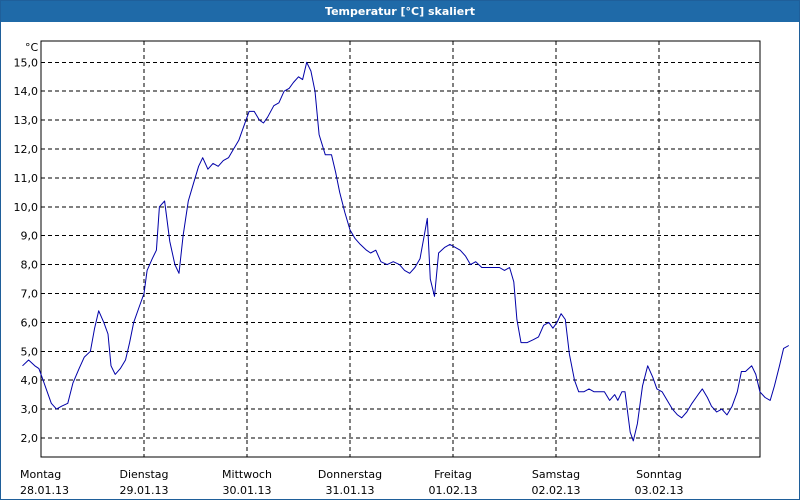 This screenshot has height=500, width=800. I want to click on x-tick-day: Sonntag, so click(659, 474).